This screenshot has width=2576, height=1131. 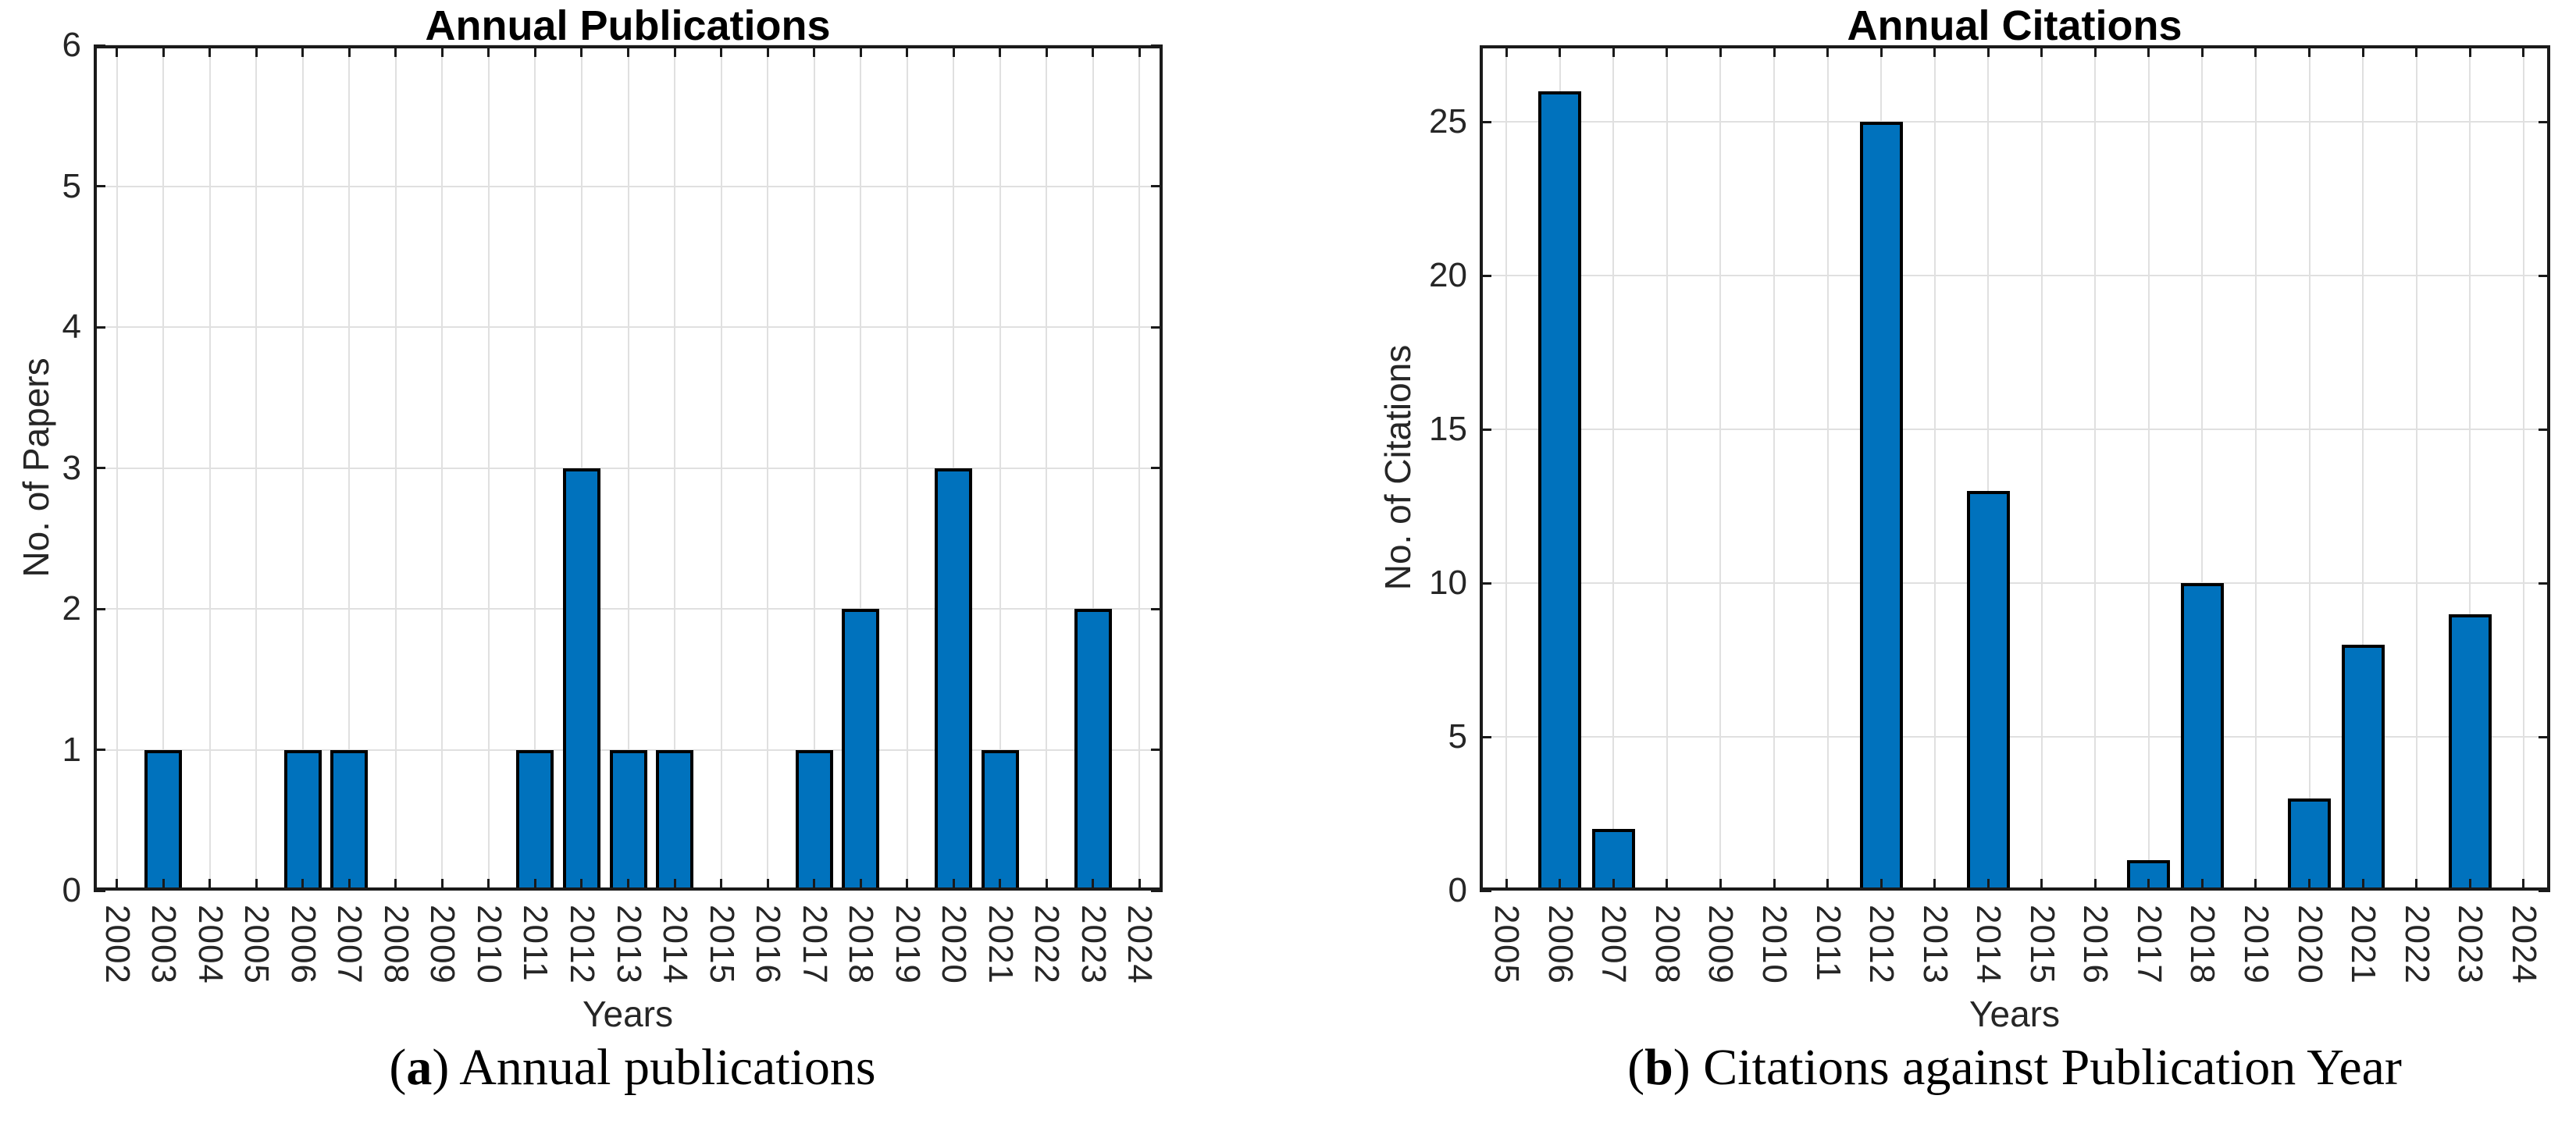 What do you see at coordinates (210, 944) in the screenshot?
I see `xtick-label-2004: 2004` at bounding box center [210, 944].